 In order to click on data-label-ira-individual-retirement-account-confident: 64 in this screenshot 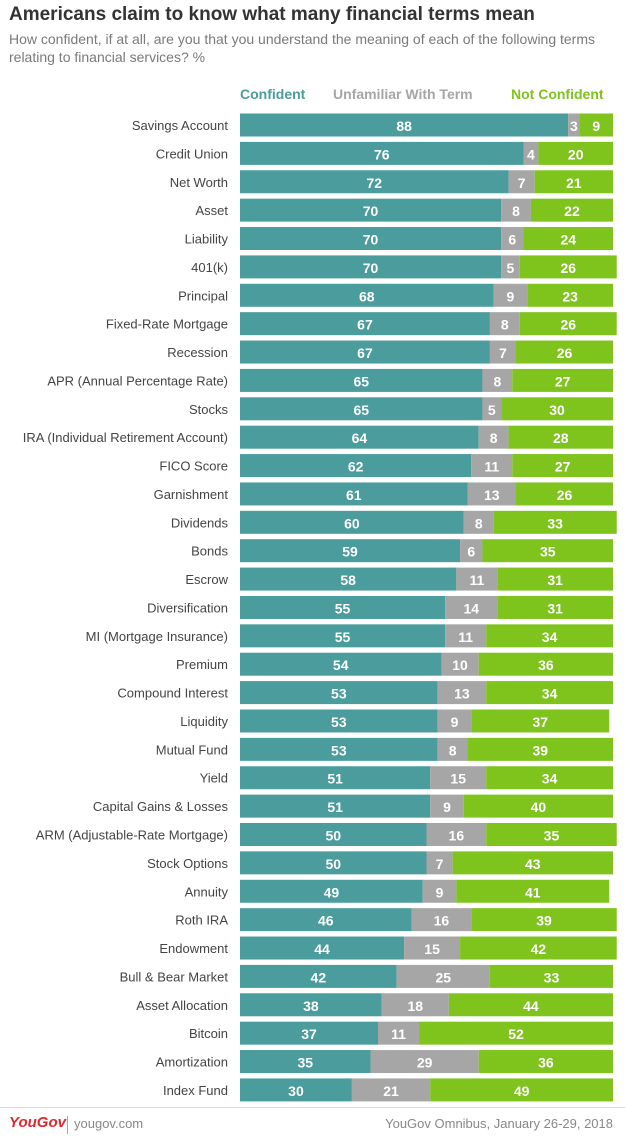, I will do `click(360, 438)`.